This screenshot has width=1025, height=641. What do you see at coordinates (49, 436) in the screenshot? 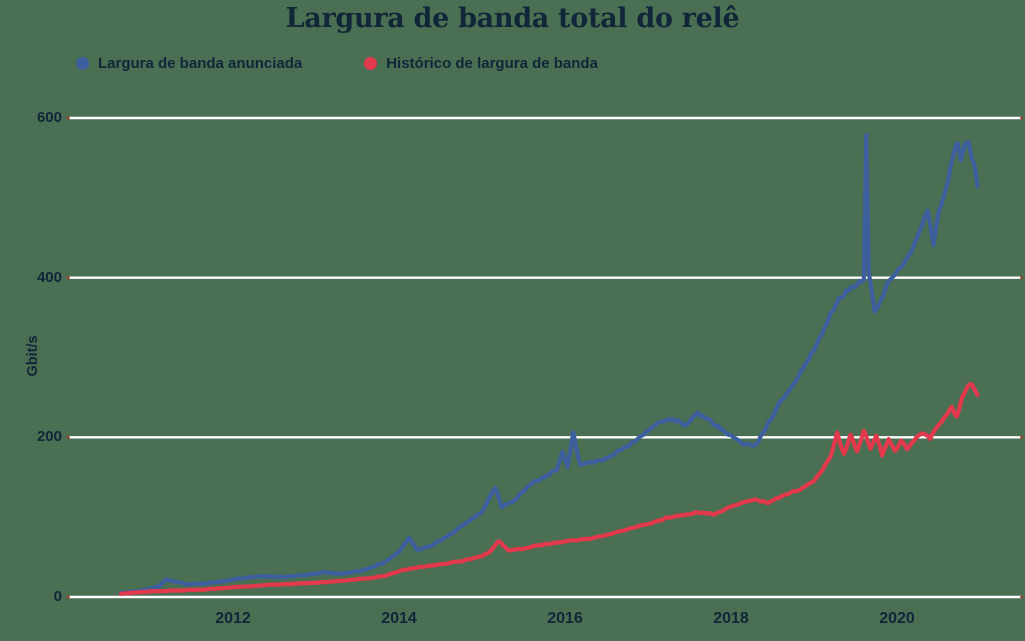
I see `ytick-200: 200` at bounding box center [49, 436].